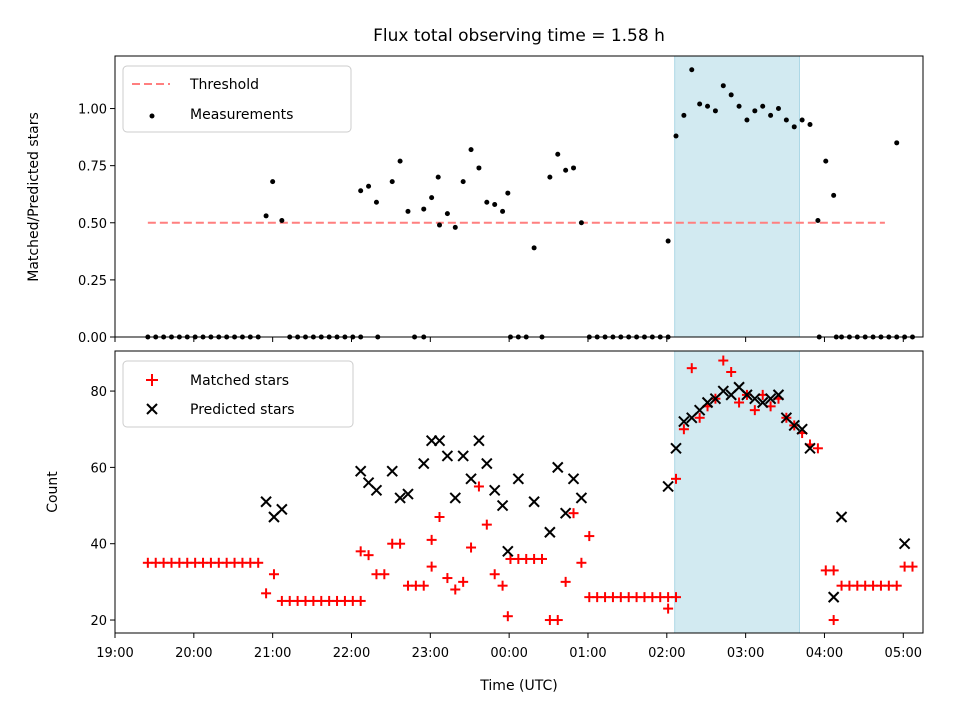 The height and width of the screenshot is (720, 960). Describe the element at coordinates (666, 653) in the screenshot. I see `x-tick-label: 02:00` at that location.